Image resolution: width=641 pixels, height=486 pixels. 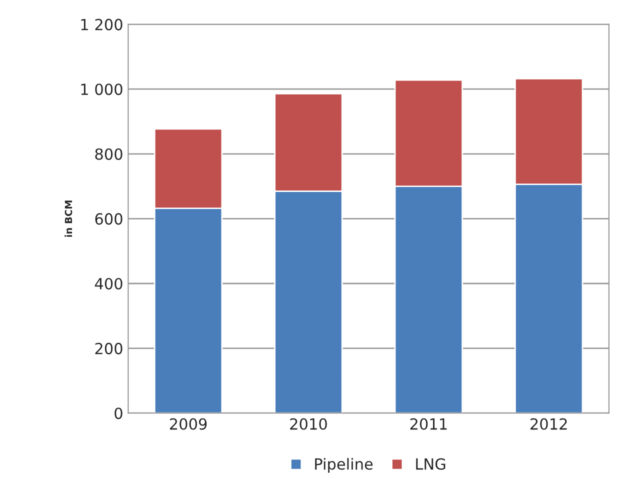 What do you see at coordinates (108, 219) in the screenshot?
I see `y-tick-label: 600` at bounding box center [108, 219].